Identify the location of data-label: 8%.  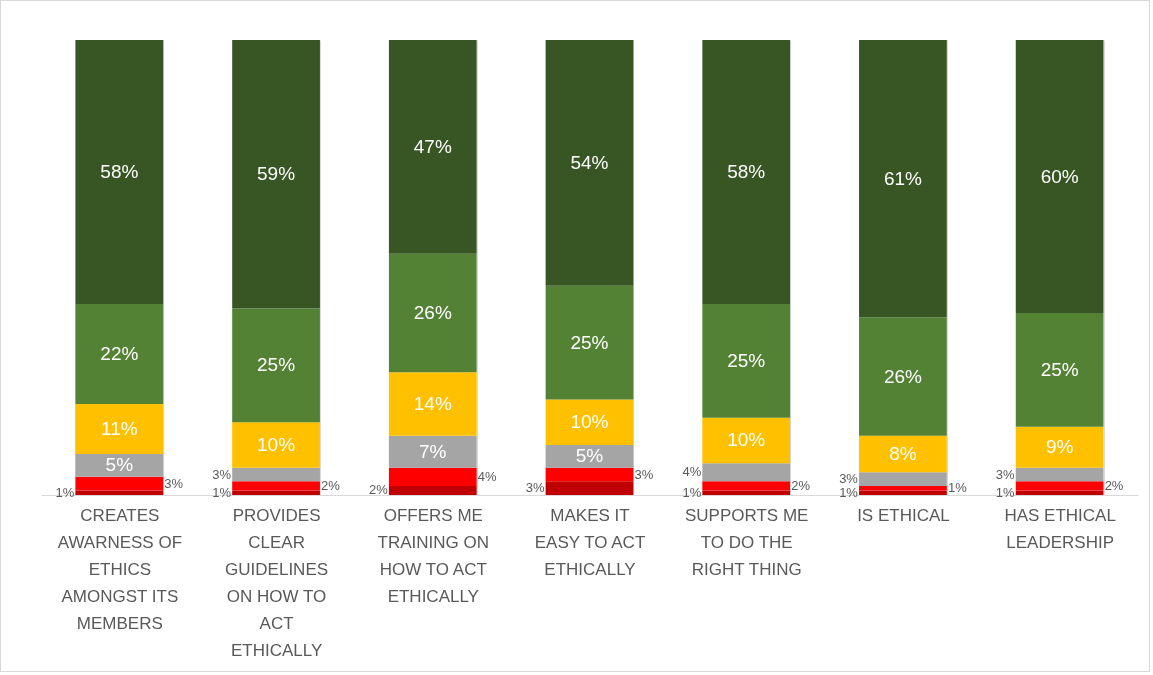
(903, 454).